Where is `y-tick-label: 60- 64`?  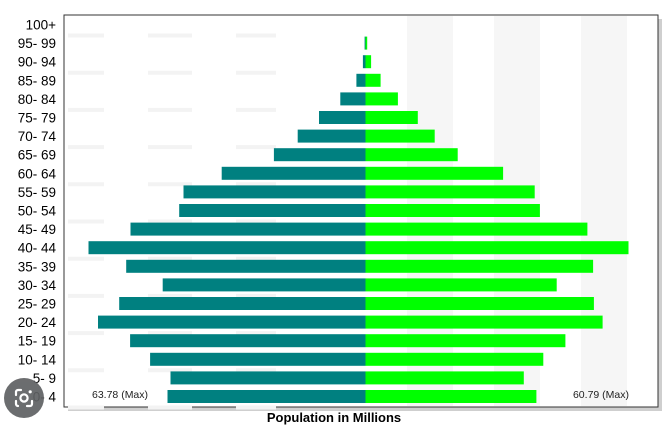 y-tick-label: 60- 64 is located at coordinates (37, 173).